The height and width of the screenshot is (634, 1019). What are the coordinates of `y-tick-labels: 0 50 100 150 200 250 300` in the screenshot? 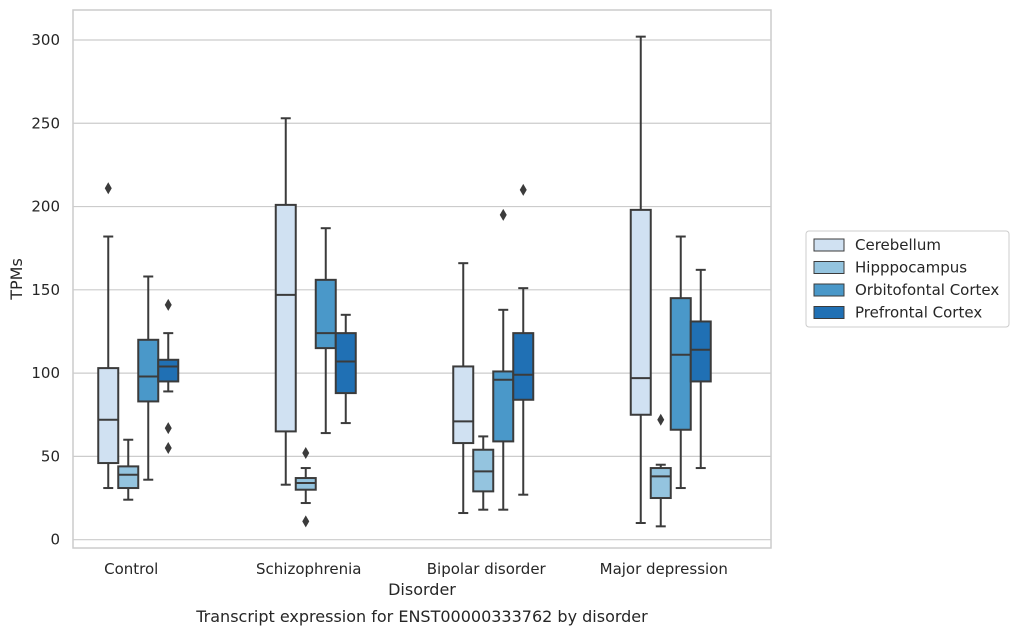 It's located at (45, 290).